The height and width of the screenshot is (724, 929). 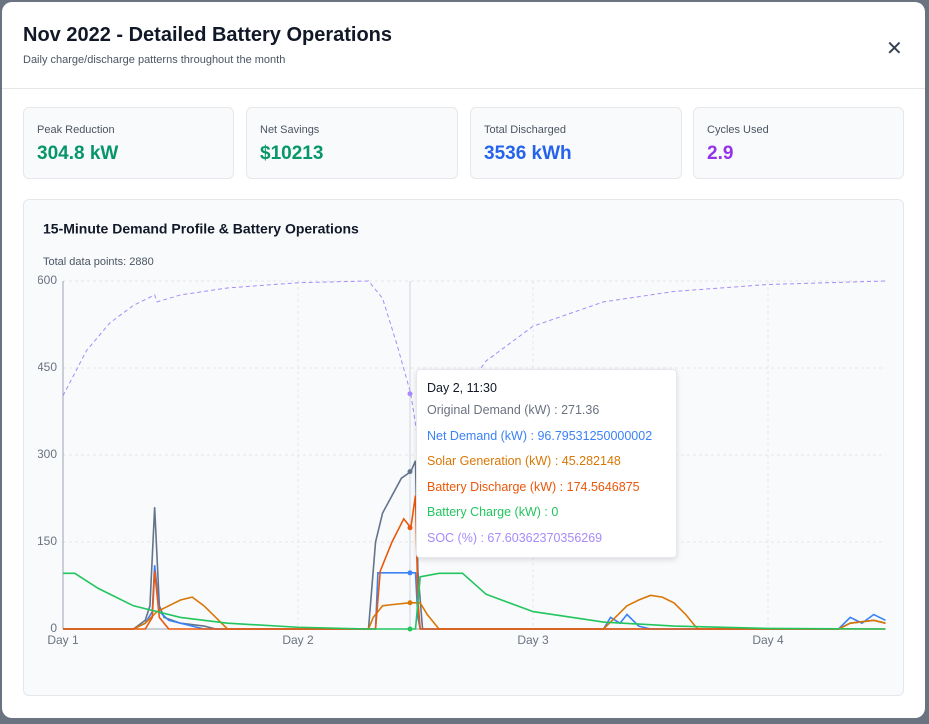 I want to click on stat-card: Total Discharged 3536 kWh, so click(x=576, y=143).